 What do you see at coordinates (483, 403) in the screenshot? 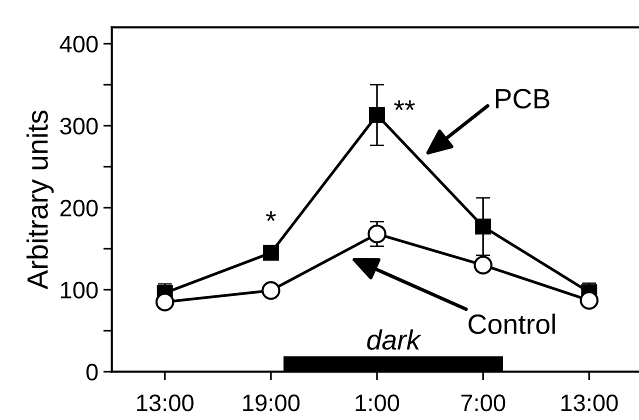
I see `x-tick-label: 7:00` at bounding box center [483, 403].